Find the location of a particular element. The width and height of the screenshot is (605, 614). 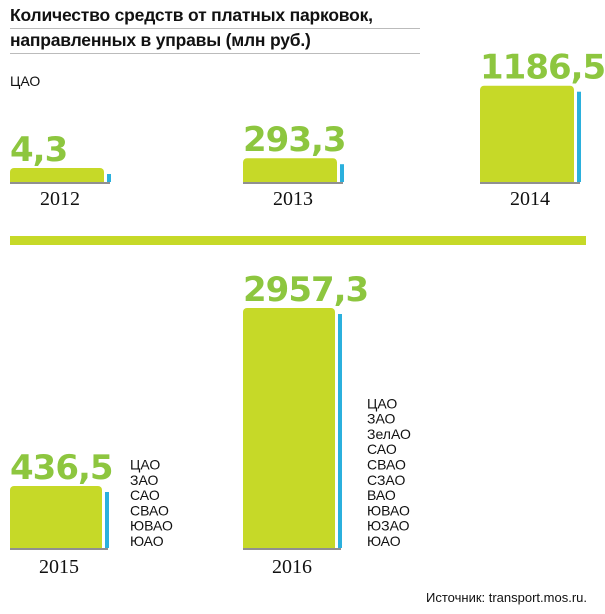

bar-base-2015 is located at coordinates (56, 545).